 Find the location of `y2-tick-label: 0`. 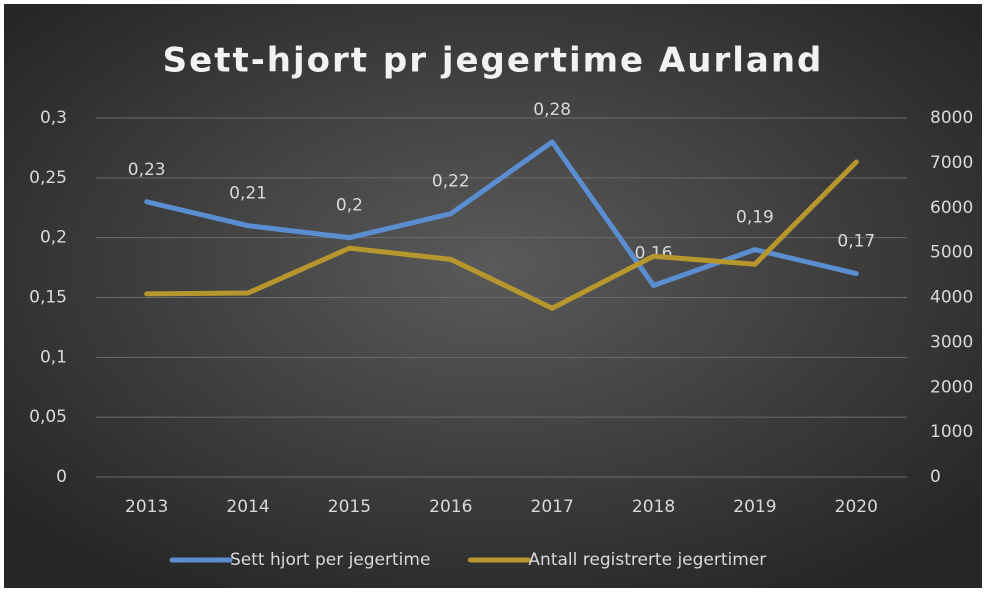

y2-tick-label: 0 is located at coordinates (935, 477).